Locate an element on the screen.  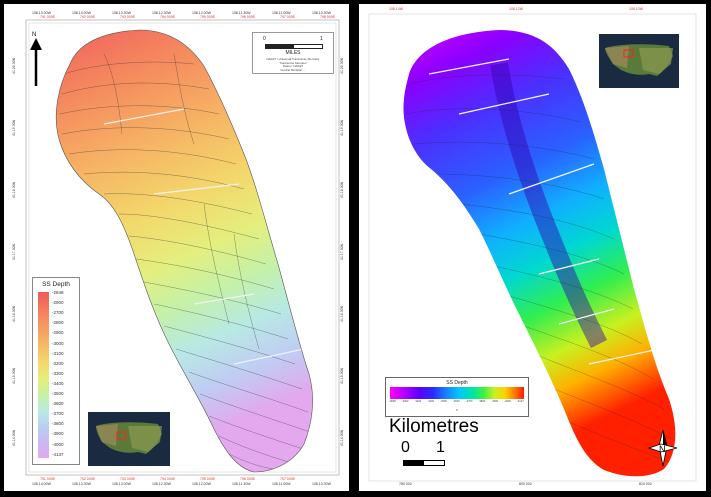
left-coord-label: 41.20.30N is located at coordinates (14, 65).